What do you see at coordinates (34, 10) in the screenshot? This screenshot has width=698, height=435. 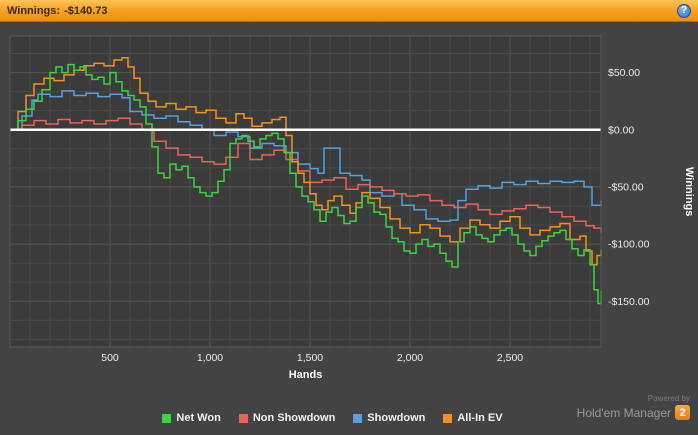 I see `winnings-label: Winnings:` at bounding box center [34, 10].